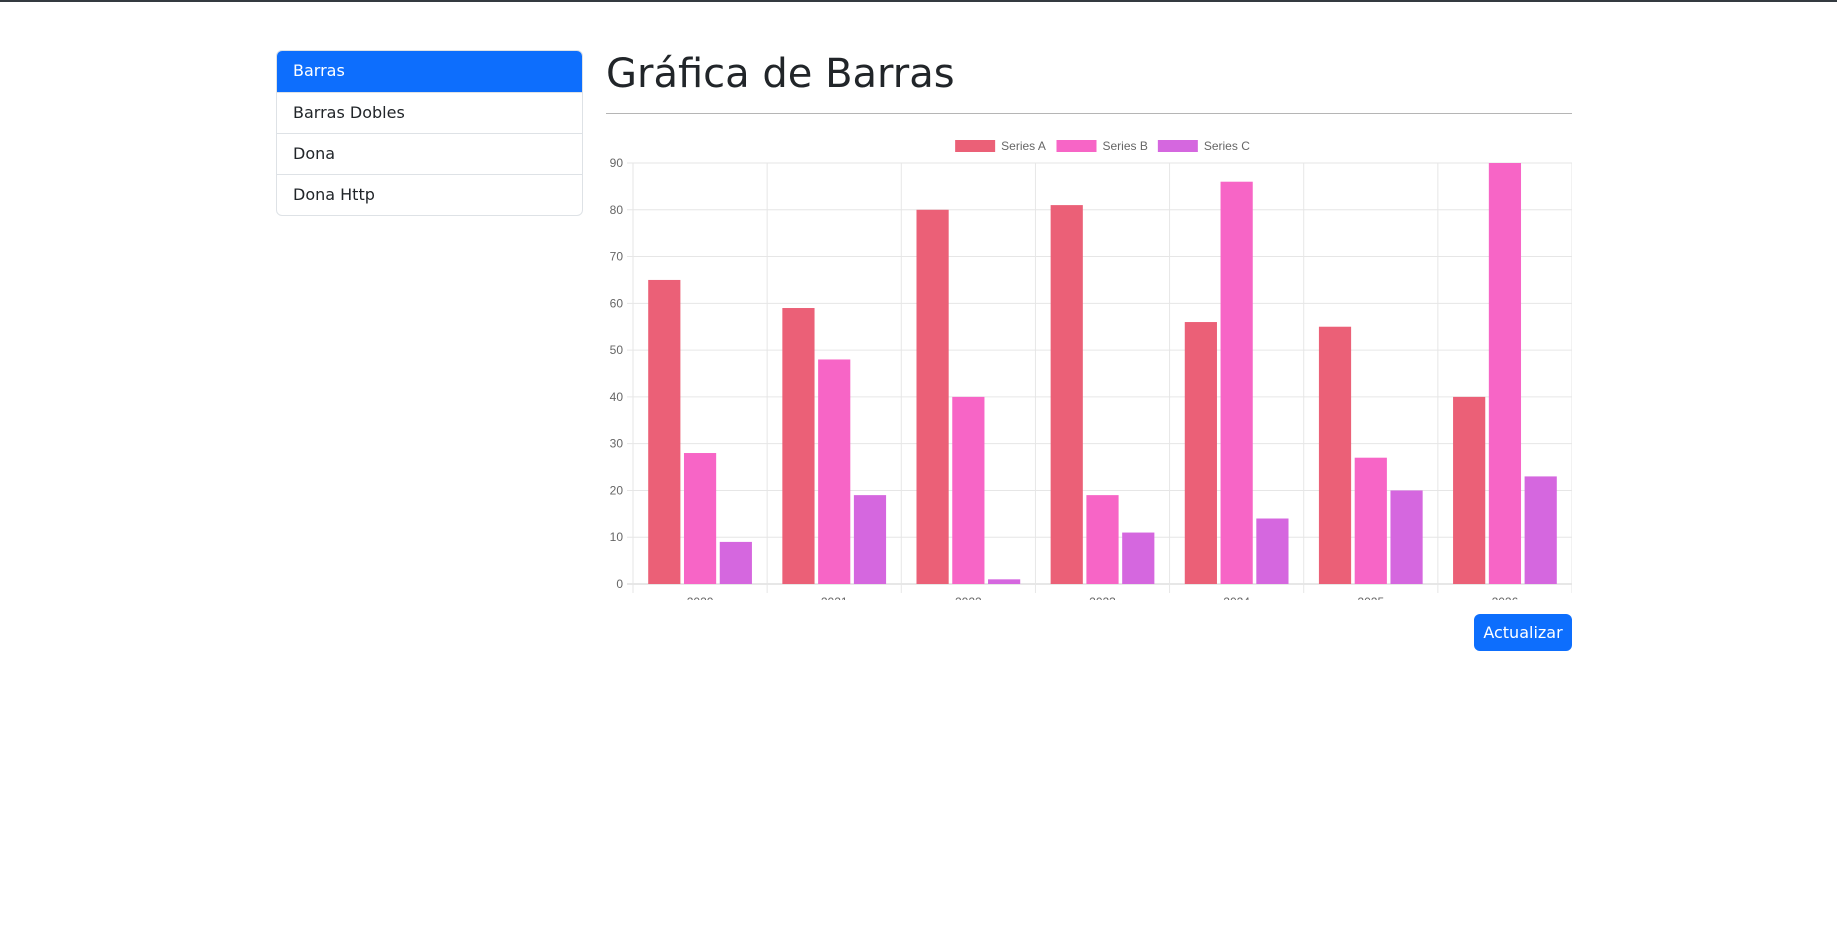 The height and width of the screenshot is (939, 1837). I want to click on y-tick-label: 40, so click(617, 397).